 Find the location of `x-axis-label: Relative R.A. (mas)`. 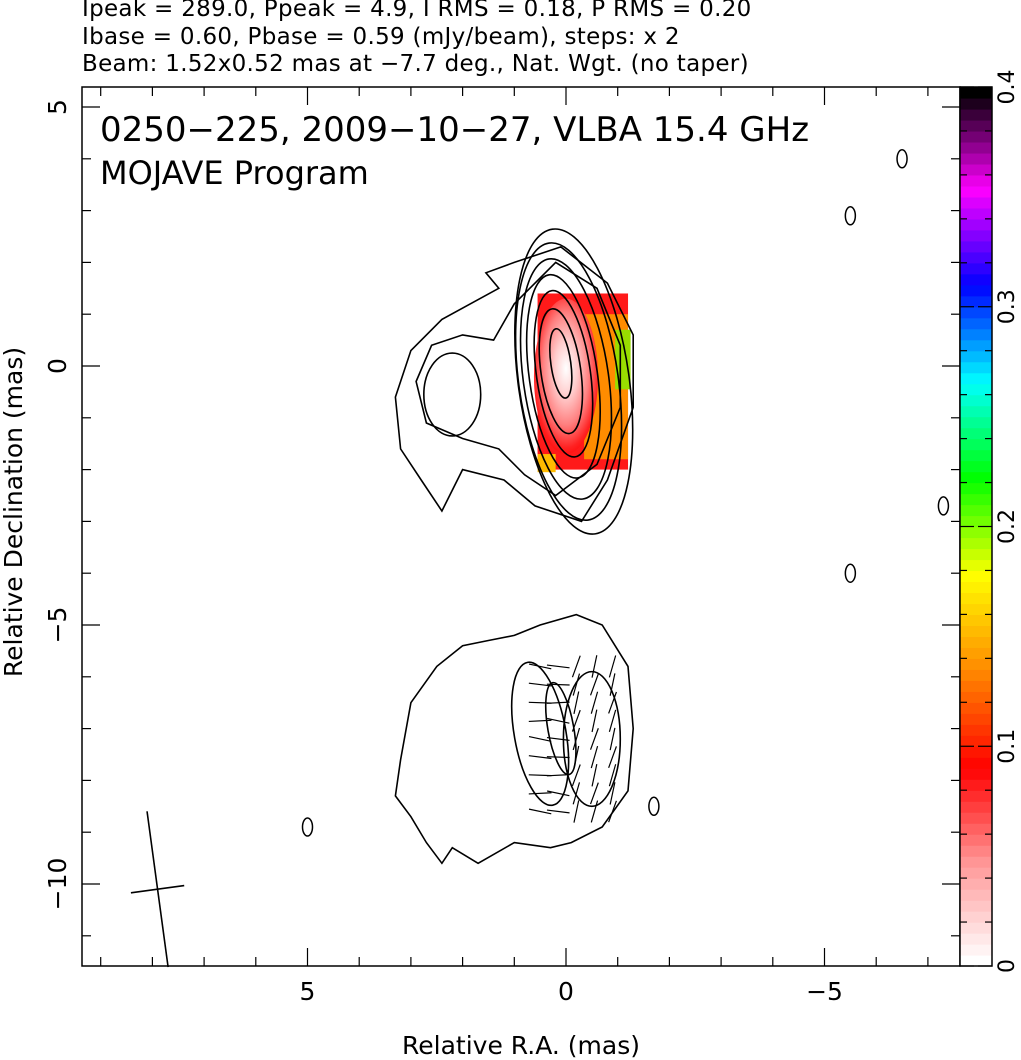

x-axis-label: Relative R.A. (mas) is located at coordinates (521, 1045).